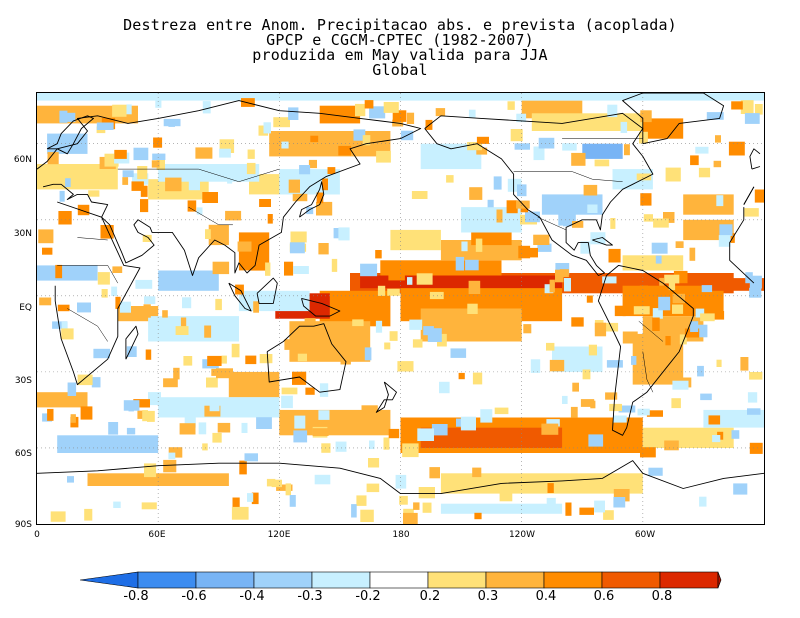 The image size is (800, 618). I want to click on lon-label-60e: 60E, so click(157, 535).